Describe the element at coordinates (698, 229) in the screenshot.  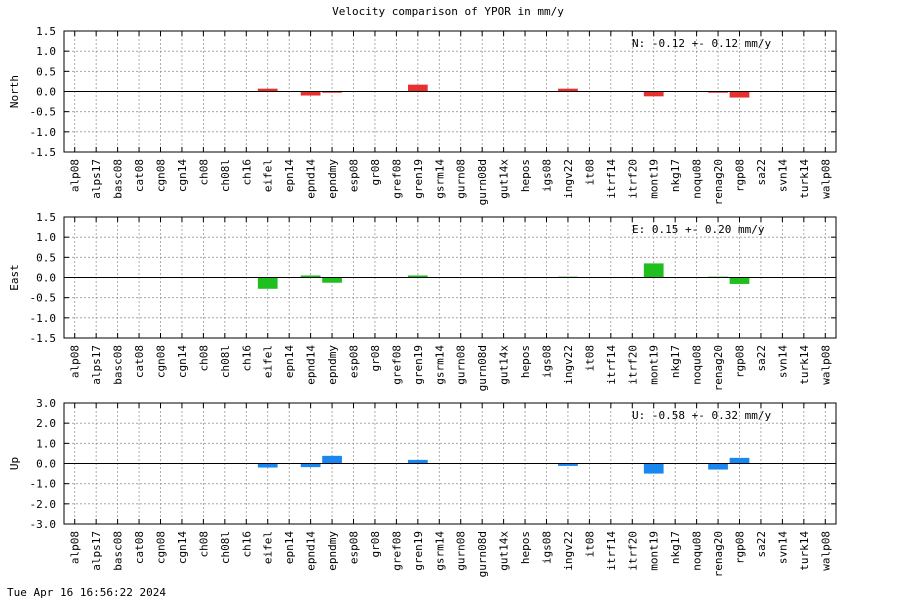
I see `stats-annotation: E: 0.15 +- 0.20 mm/y` at that location.